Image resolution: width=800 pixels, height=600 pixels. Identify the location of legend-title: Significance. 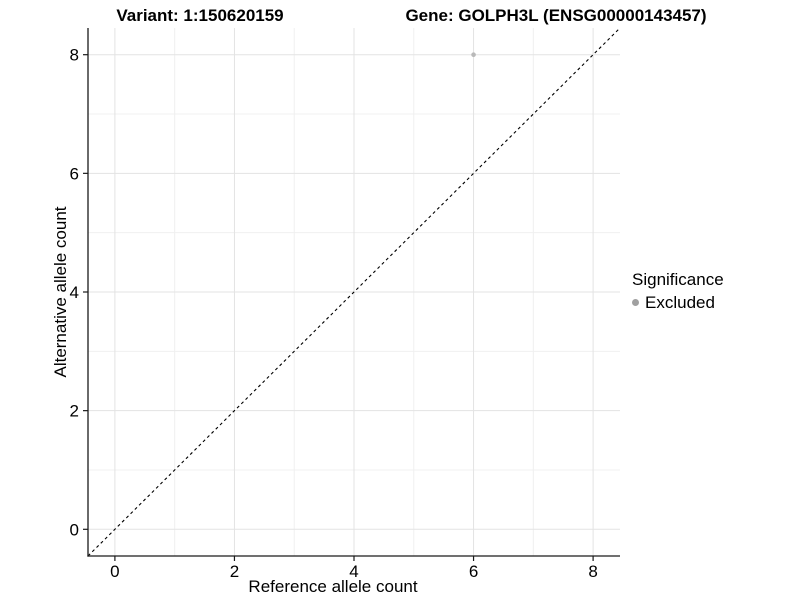
(678, 279).